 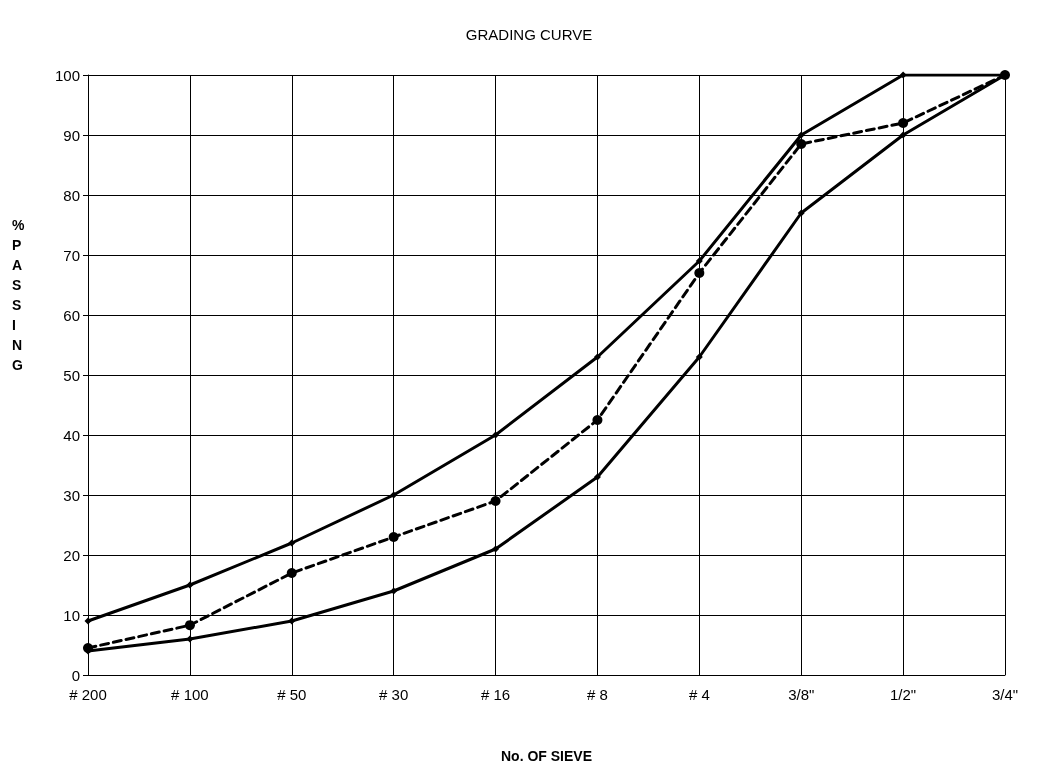 I want to click on x-tick-label: # 30, so click(x=394, y=694).